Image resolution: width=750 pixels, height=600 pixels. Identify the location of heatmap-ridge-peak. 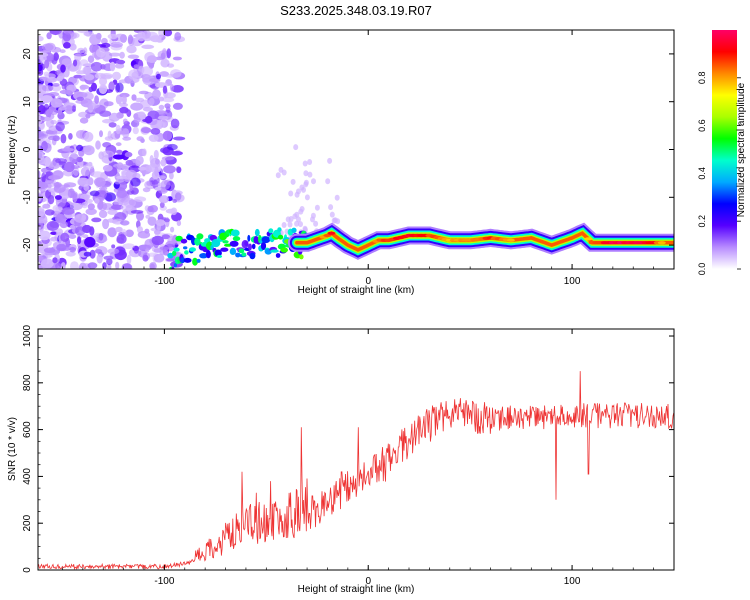
(331, 233).